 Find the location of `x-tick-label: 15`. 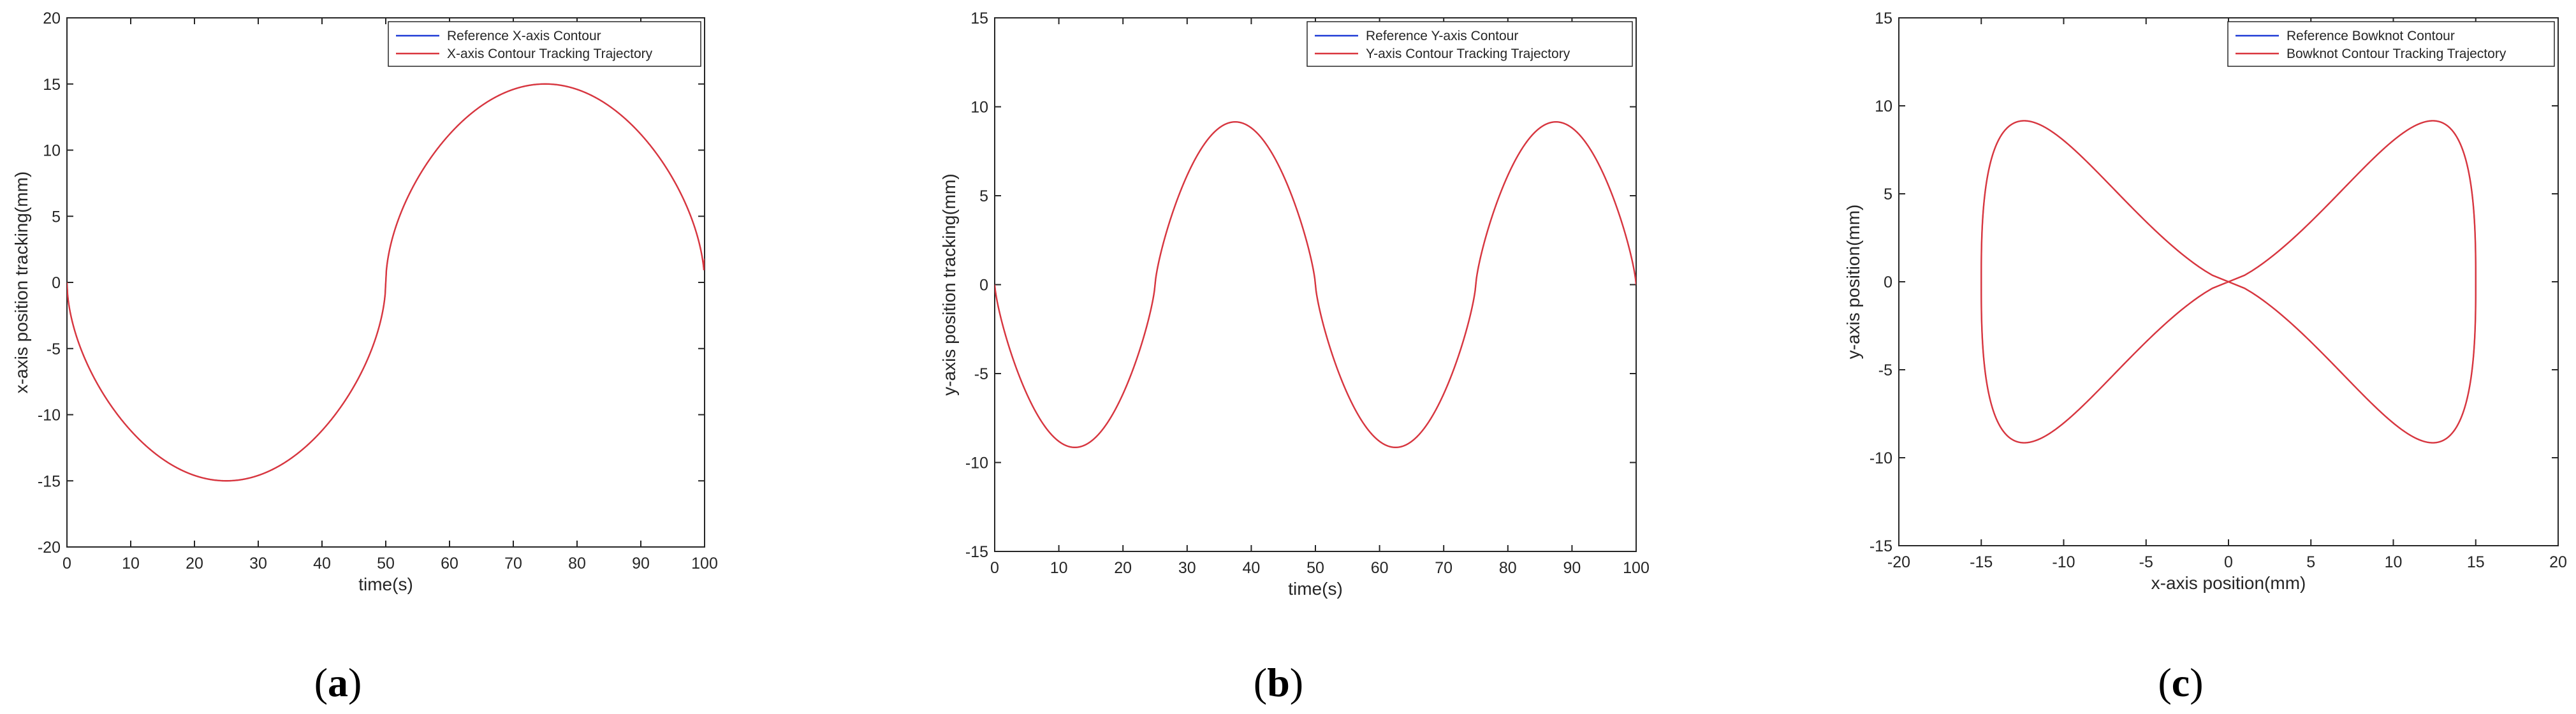

x-tick-label: 15 is located at coordinates (2476, 562).